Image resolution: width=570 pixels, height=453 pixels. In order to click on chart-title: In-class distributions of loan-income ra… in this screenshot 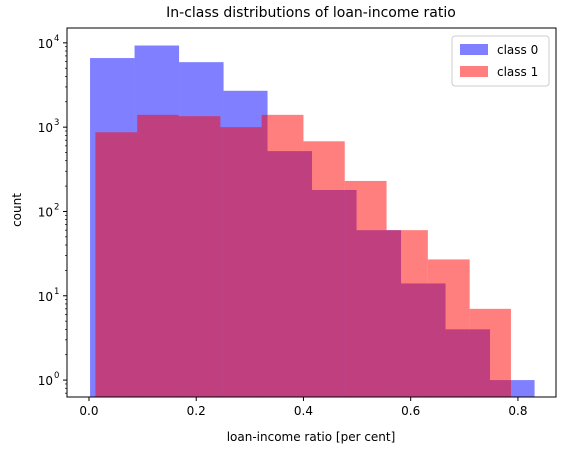, I will do `click(311, 13)`.